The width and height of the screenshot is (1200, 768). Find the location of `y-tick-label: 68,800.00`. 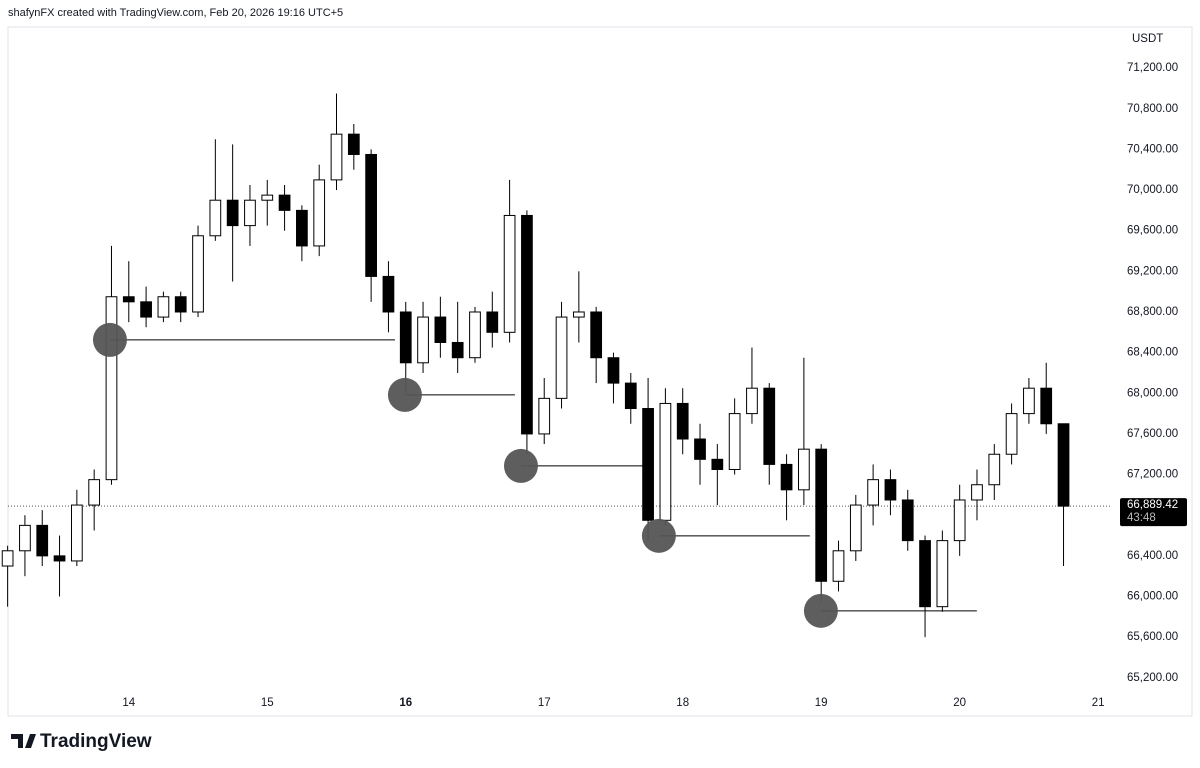

y-tick-label: 68,800.00 is located at coordinates (1152, 312).